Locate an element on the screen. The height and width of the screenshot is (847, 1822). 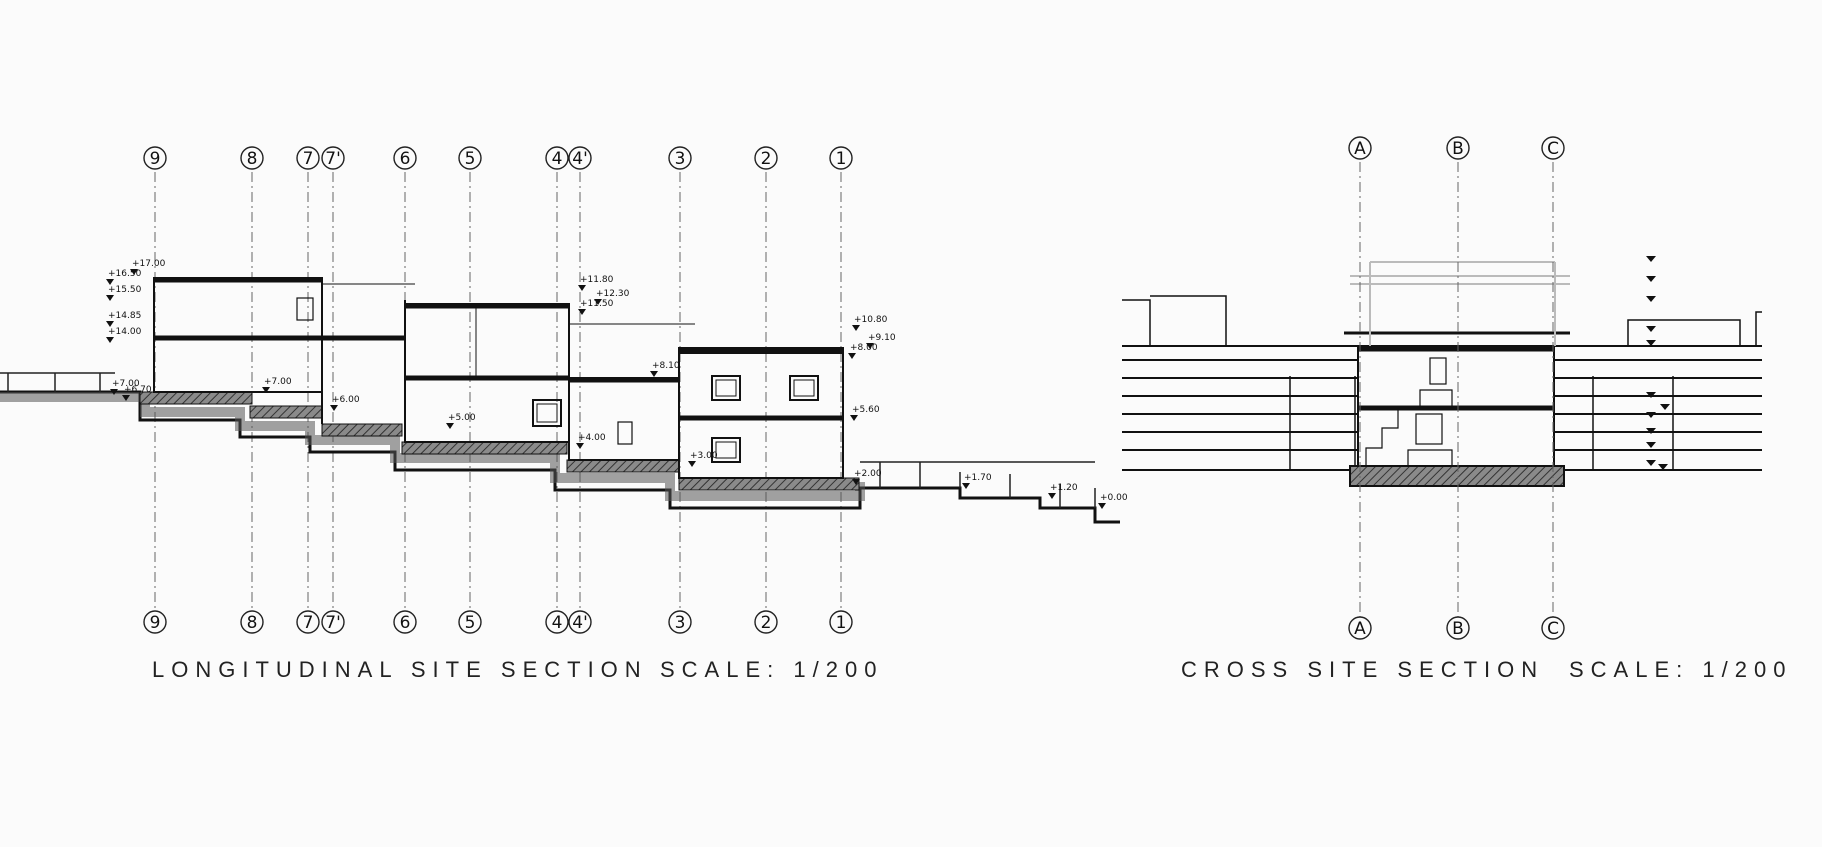
level-marker-label: +12.30 is located at coordinates (613, 294).